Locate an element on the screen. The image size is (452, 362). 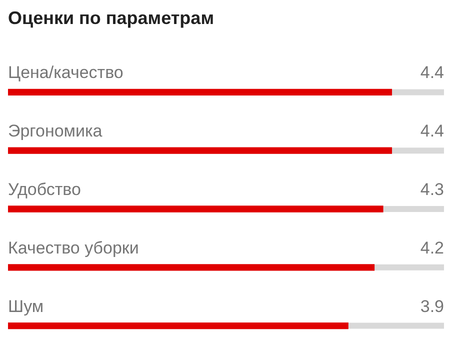
data-label: 3.9 is located at coordinates (432, 306).